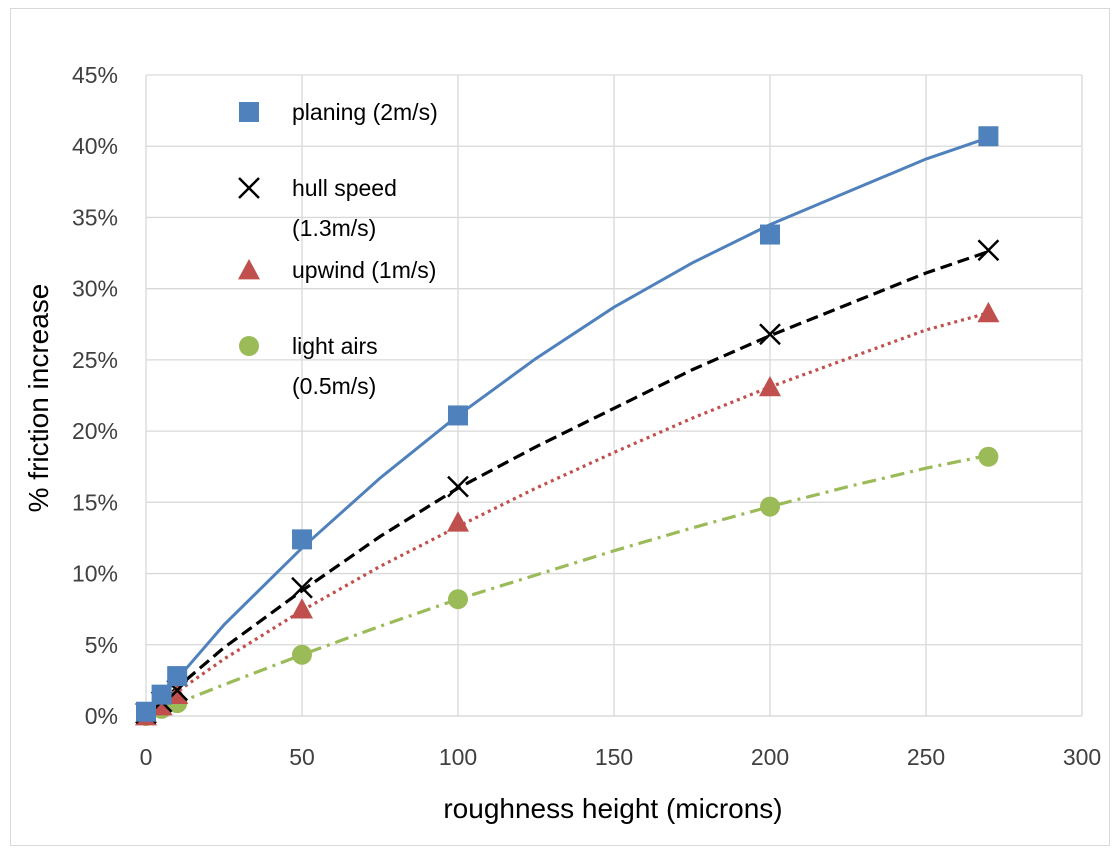  Describe the element at coordinates (101, 645) in the screenshot. I see `y-tick-label: 5%` at that location.